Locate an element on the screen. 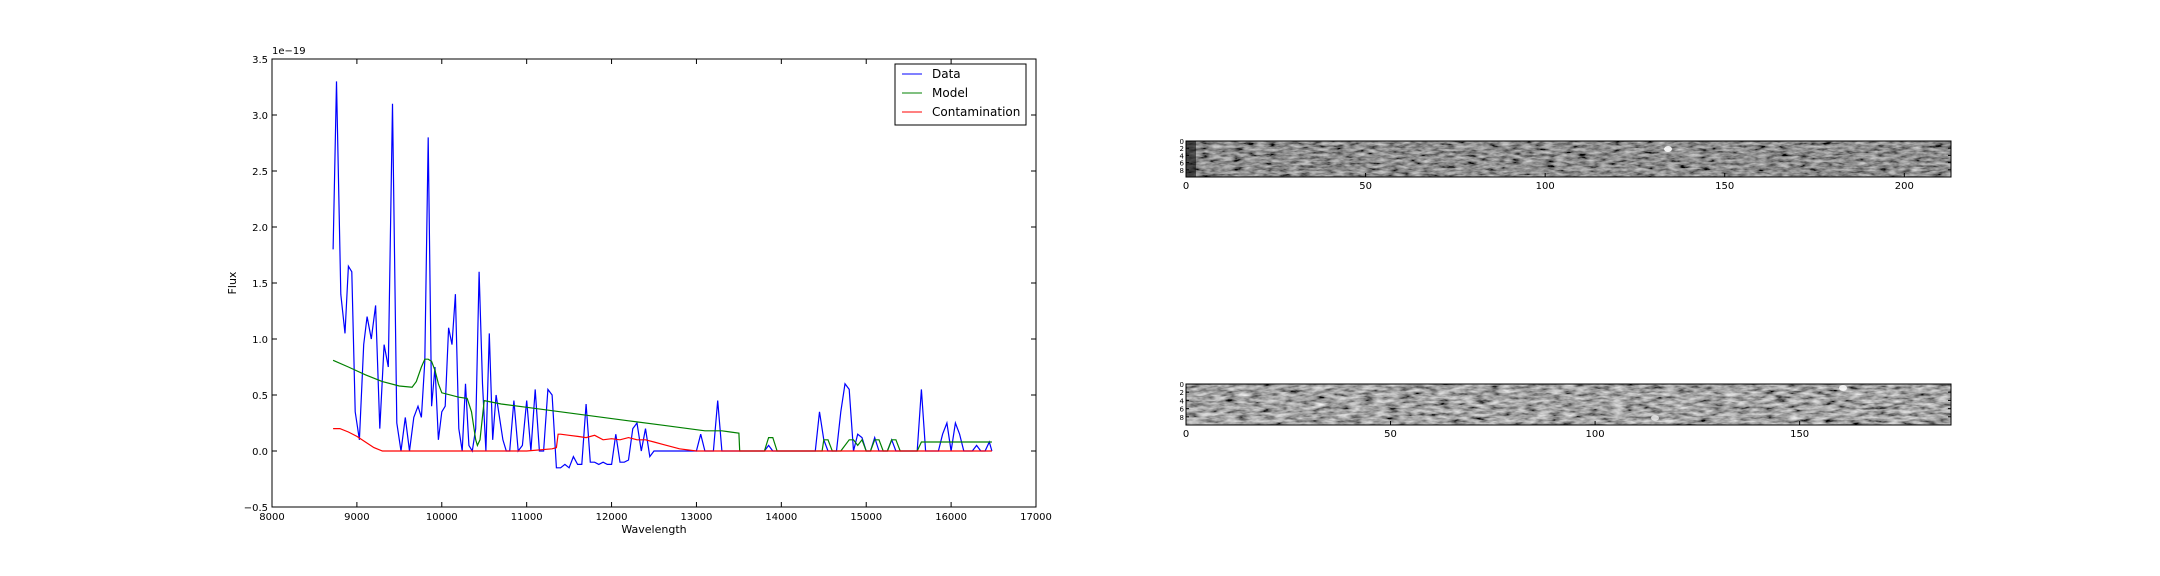  x-tick-label: 10000 is located at coordinates (442, 517).